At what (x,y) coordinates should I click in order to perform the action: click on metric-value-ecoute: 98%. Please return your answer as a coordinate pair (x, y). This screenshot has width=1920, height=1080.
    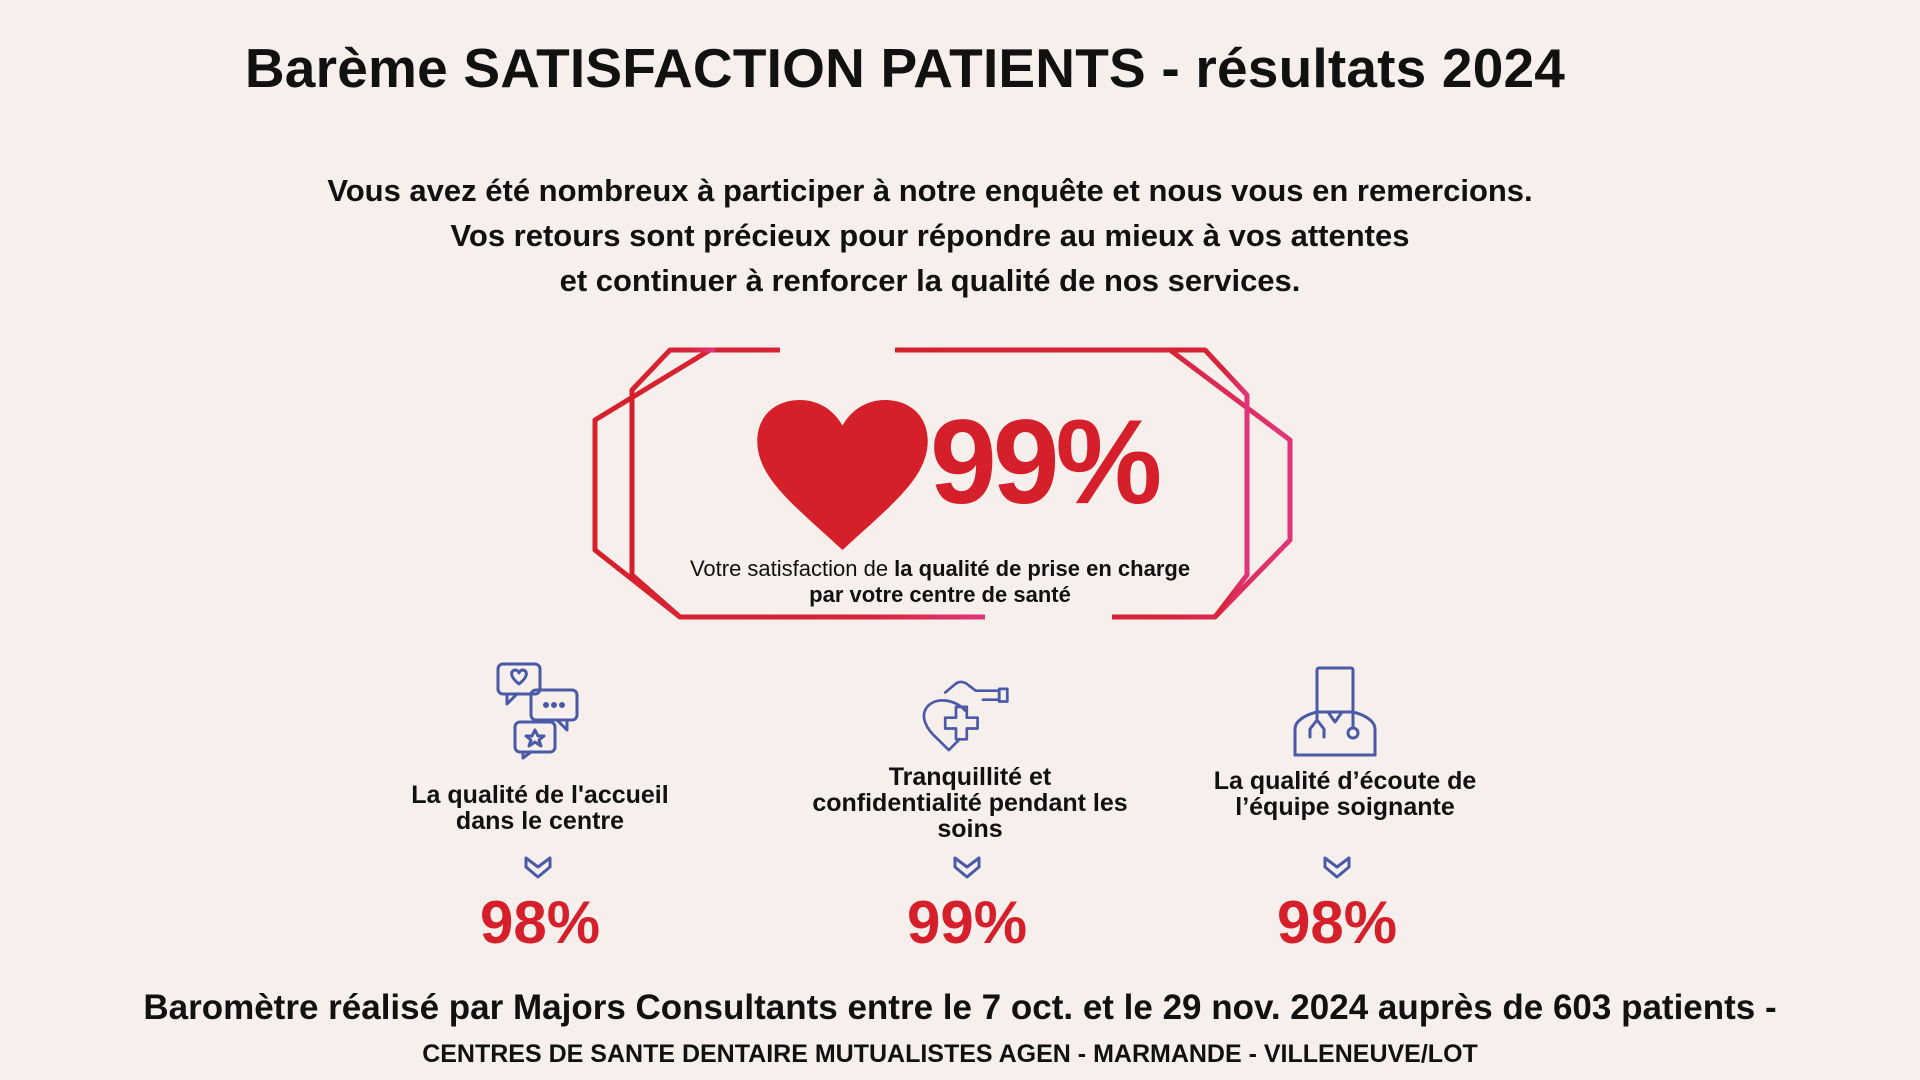
    Looking at the image, I should click on (1337, 922).